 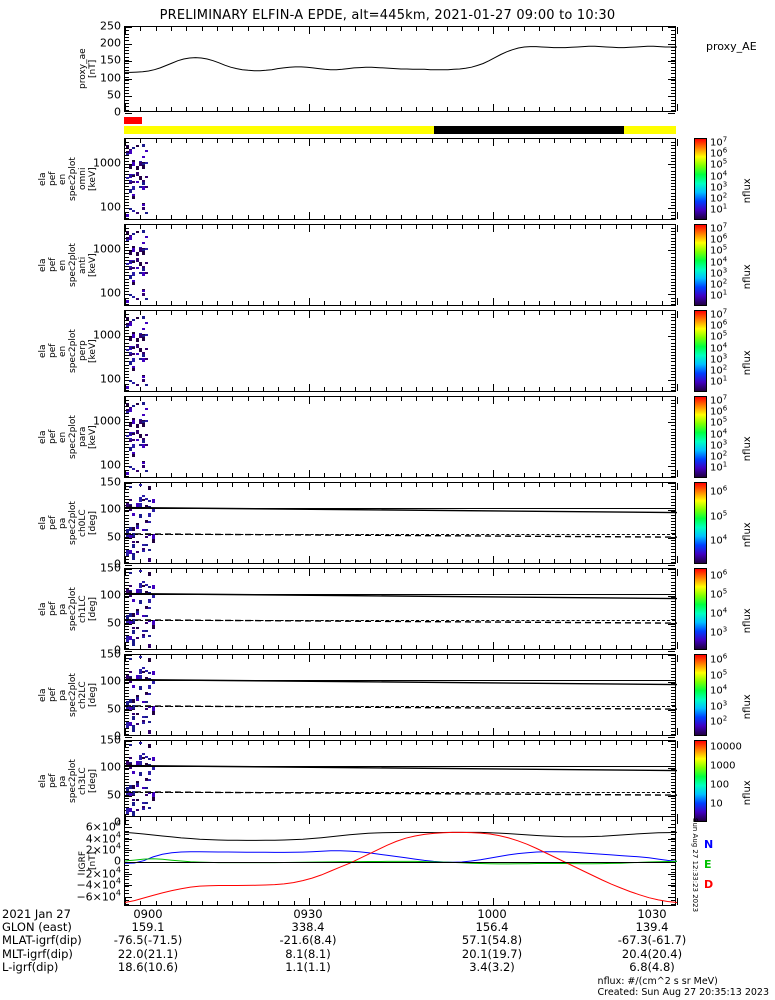 I want to click on bottom-axis-value: 1030, so click(x=652, y=914).